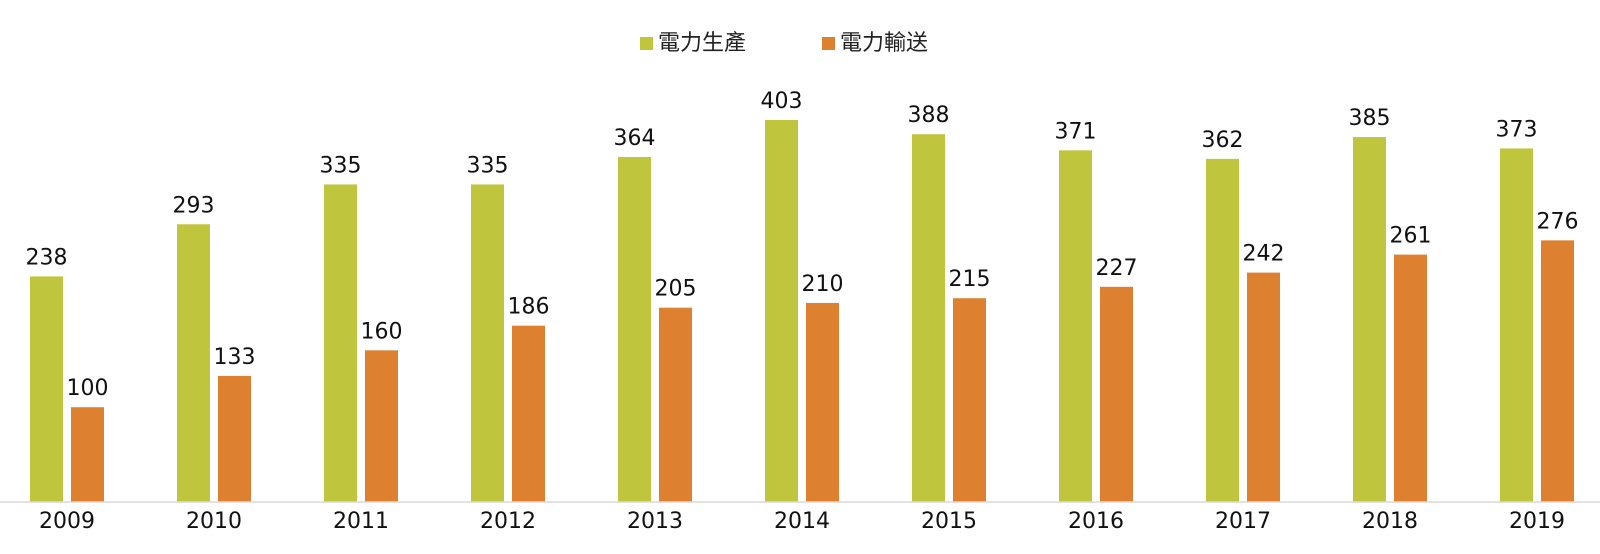 The height and width of the screenshot is (554, 1600). What do you see at coordinates (781, 311) in the screenshot?
I see `bar-production-2014` at bounding box center [781, 311].